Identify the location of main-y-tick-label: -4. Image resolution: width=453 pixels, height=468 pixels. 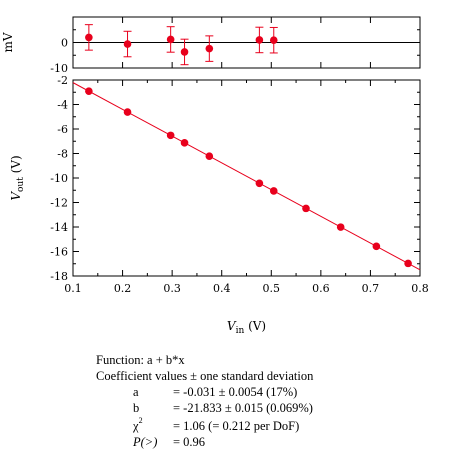
(62, 105).